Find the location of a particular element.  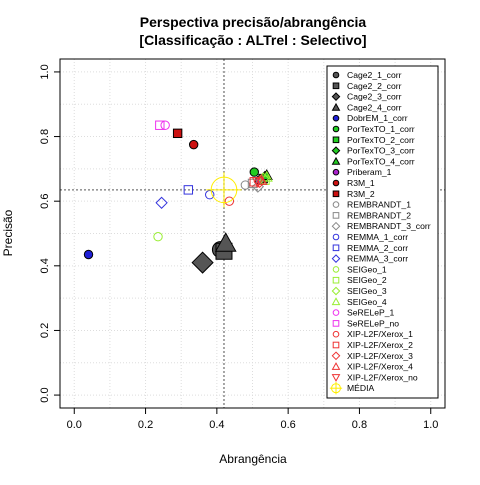

legend-label: MÉDIA is located at coordinates (360, 388).